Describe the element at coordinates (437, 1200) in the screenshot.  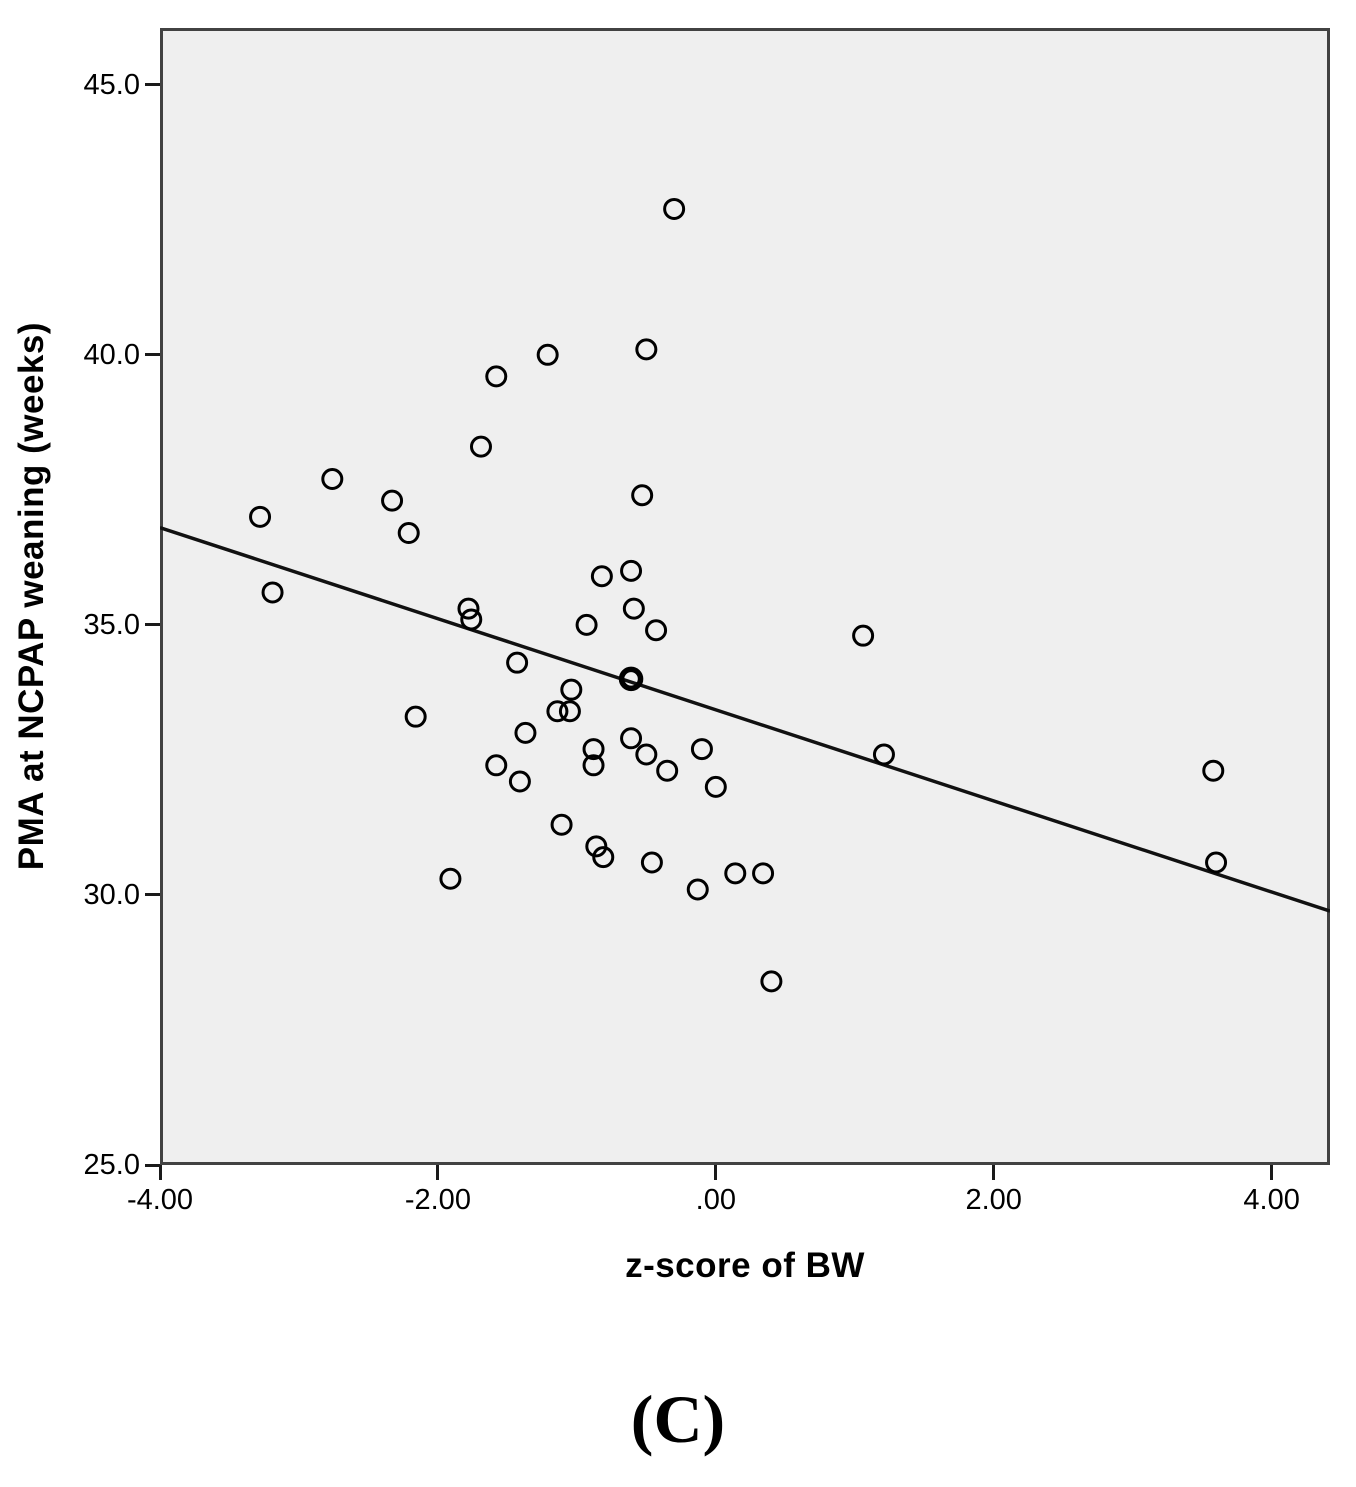
I see `x-axis-tick-label: -2.00` at that location.